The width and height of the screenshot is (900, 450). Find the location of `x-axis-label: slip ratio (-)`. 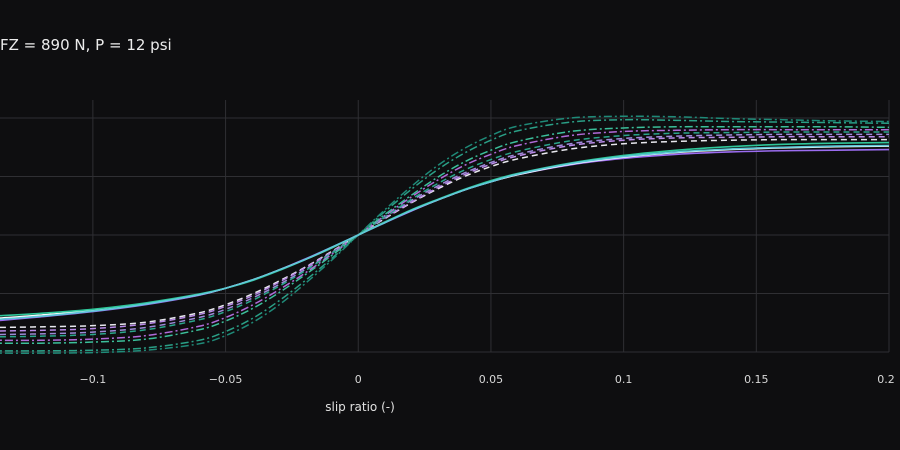

x-axis-label: slip ratio (-) is located at coordinates (360, 407).